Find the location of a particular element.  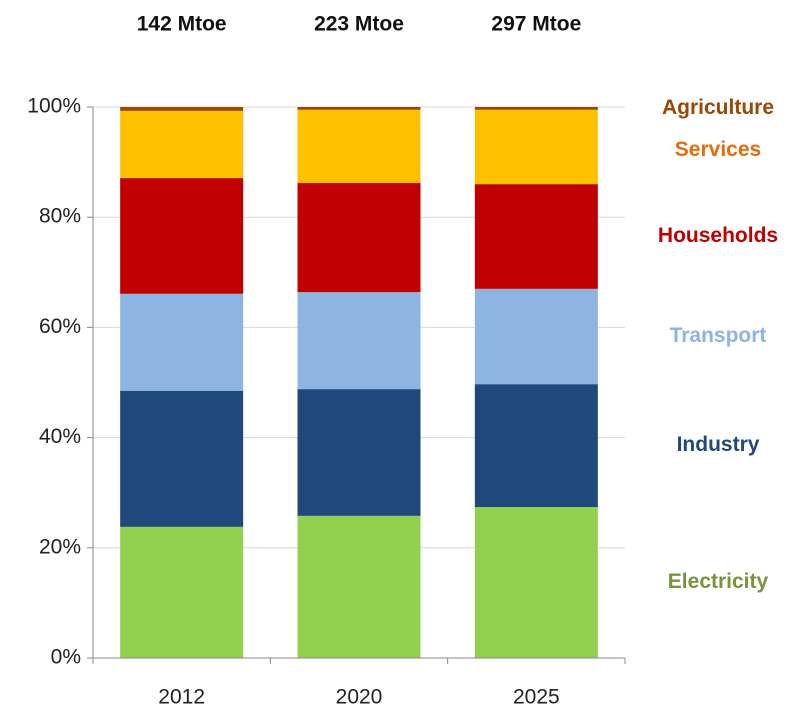

bar-total-label: 142 Mtoe is located at coordinates (182, 24).